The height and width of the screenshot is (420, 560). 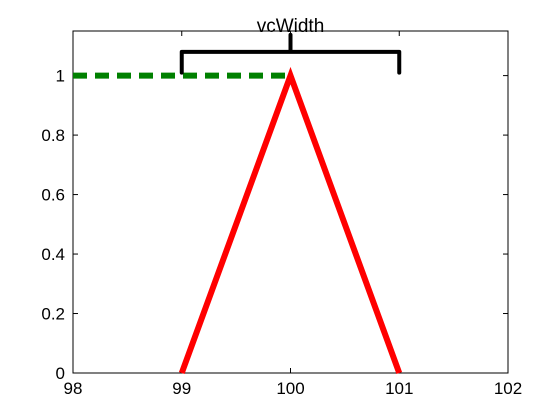 What do you see at coordinates (53, 195) in the screenshot?
I see `y-tick-label: 0.6` at bounding box center [53, 195].